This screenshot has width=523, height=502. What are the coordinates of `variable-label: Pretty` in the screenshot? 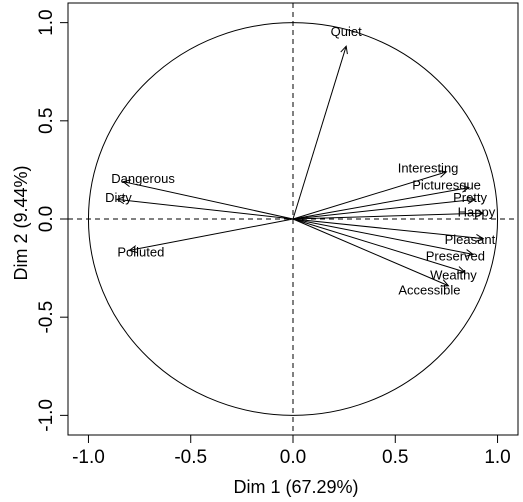 It's located at (470, 197).